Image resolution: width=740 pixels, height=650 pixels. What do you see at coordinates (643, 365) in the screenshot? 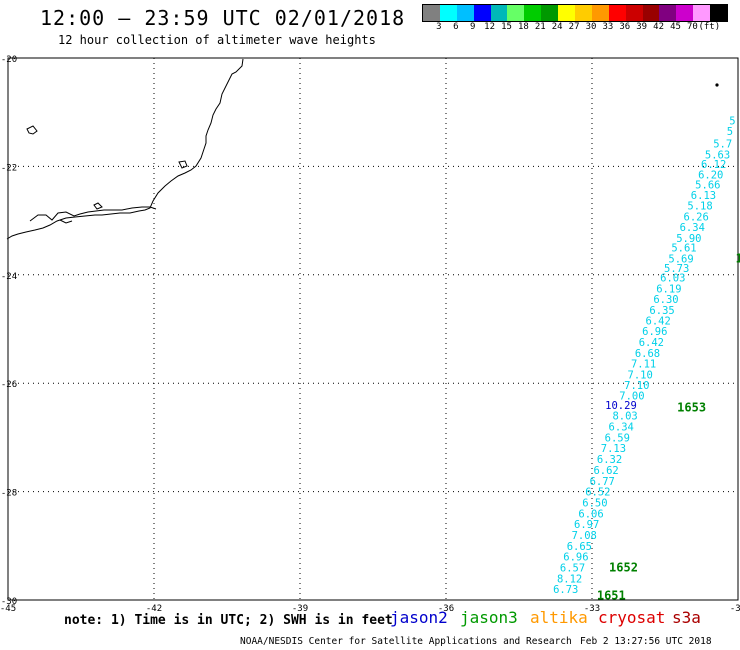
I see `wave-height-value: 7.11` at bounding box center [643, 365].